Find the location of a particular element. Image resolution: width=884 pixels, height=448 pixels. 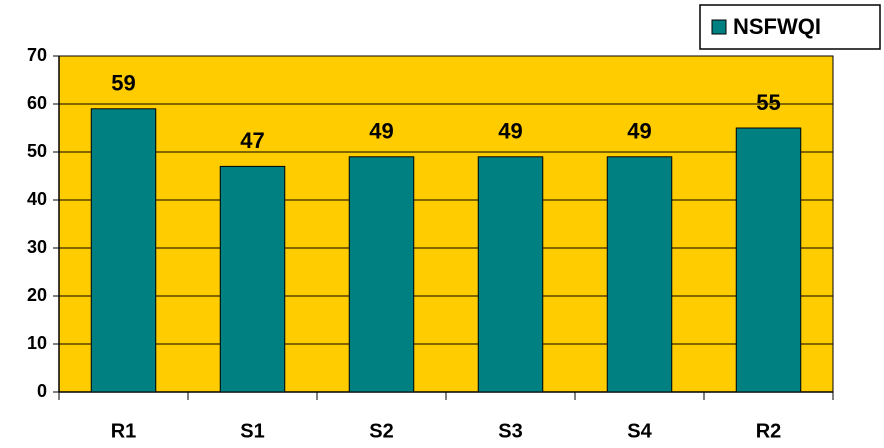

x-tick-label: S4 is located at coordinates (639, 431).